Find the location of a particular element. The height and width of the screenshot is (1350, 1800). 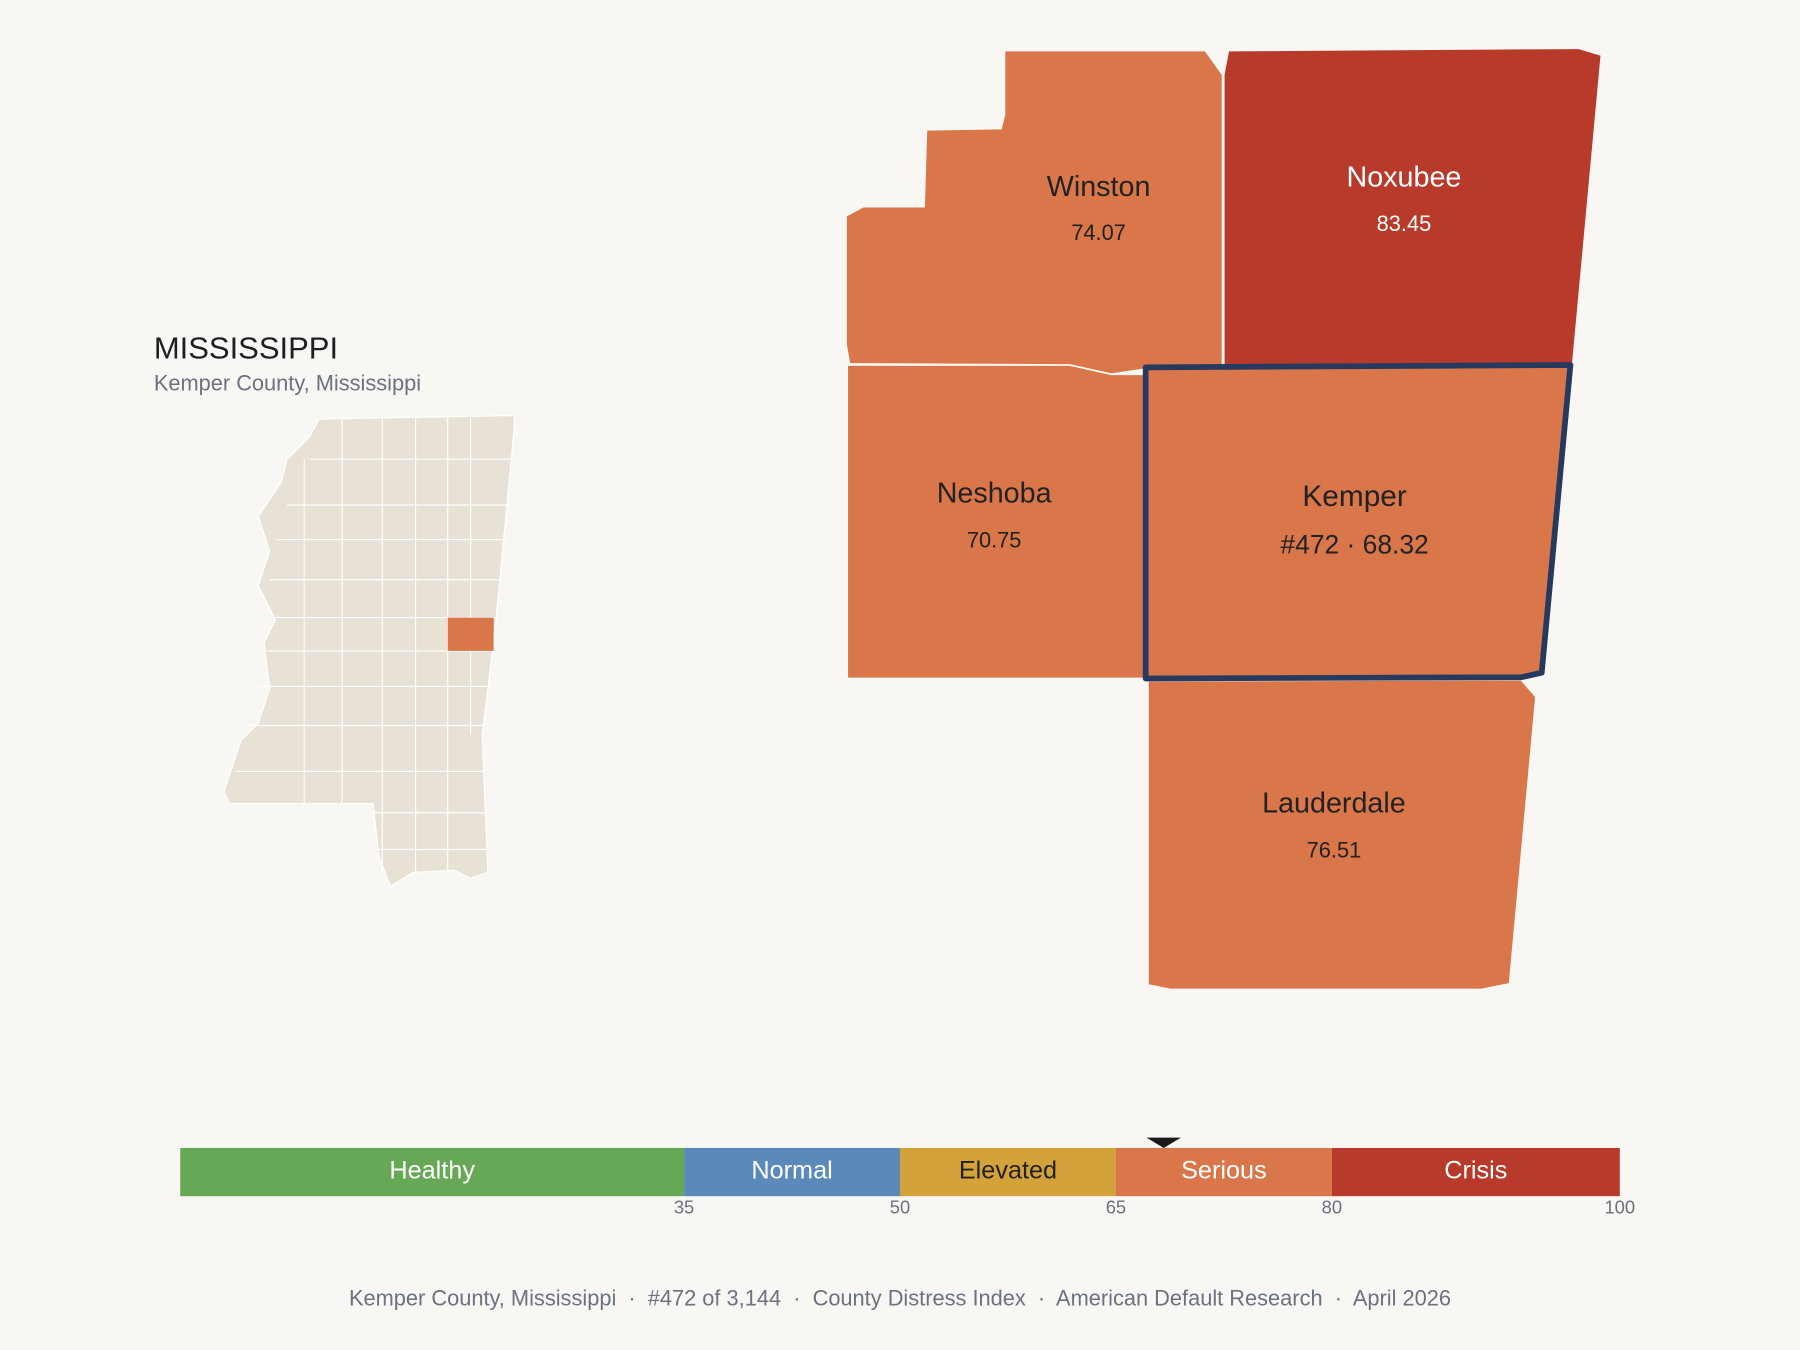

scale-band-label: Normal is located at coordinates (791, 1171).